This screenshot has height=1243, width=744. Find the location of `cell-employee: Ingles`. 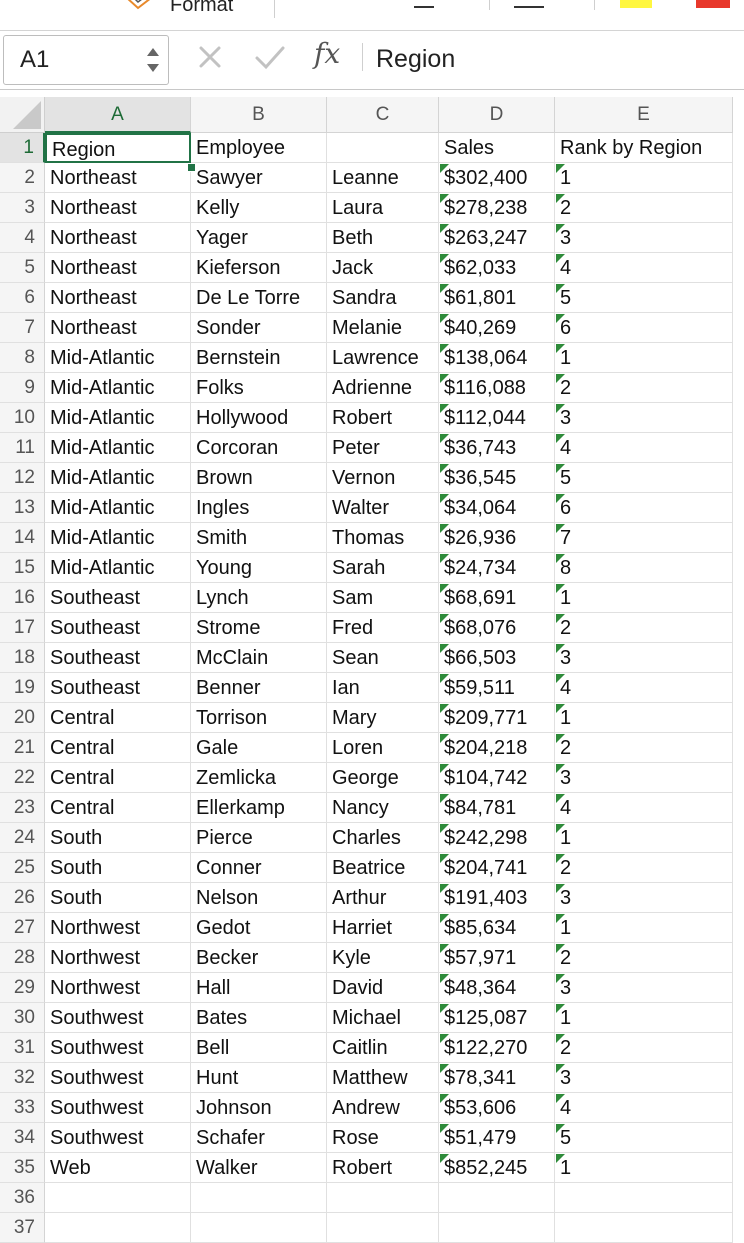

cell-employee: Ingles is located at coordinates (259, 508).